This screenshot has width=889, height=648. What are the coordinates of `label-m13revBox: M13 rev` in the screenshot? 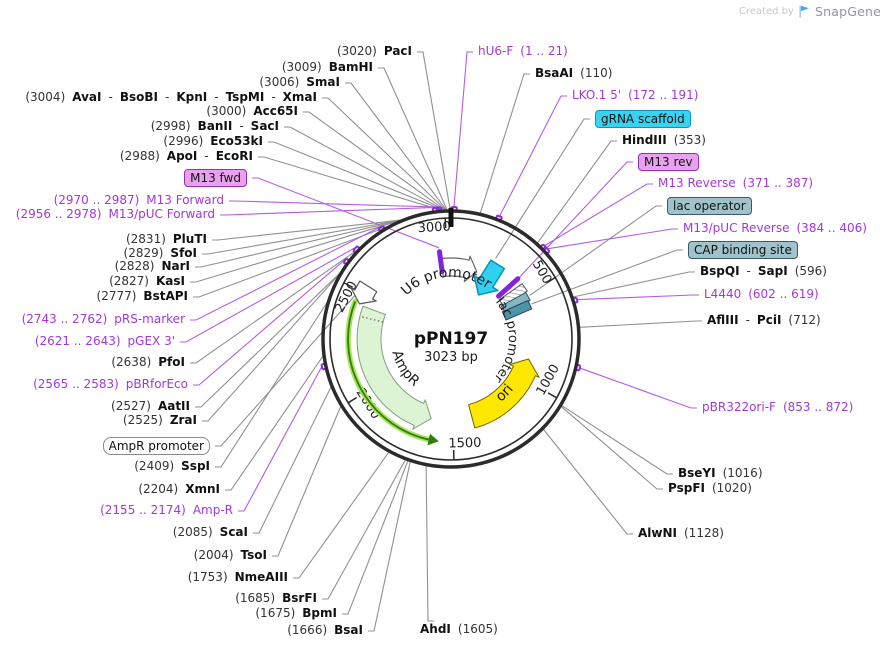 It's located at (668, 162).